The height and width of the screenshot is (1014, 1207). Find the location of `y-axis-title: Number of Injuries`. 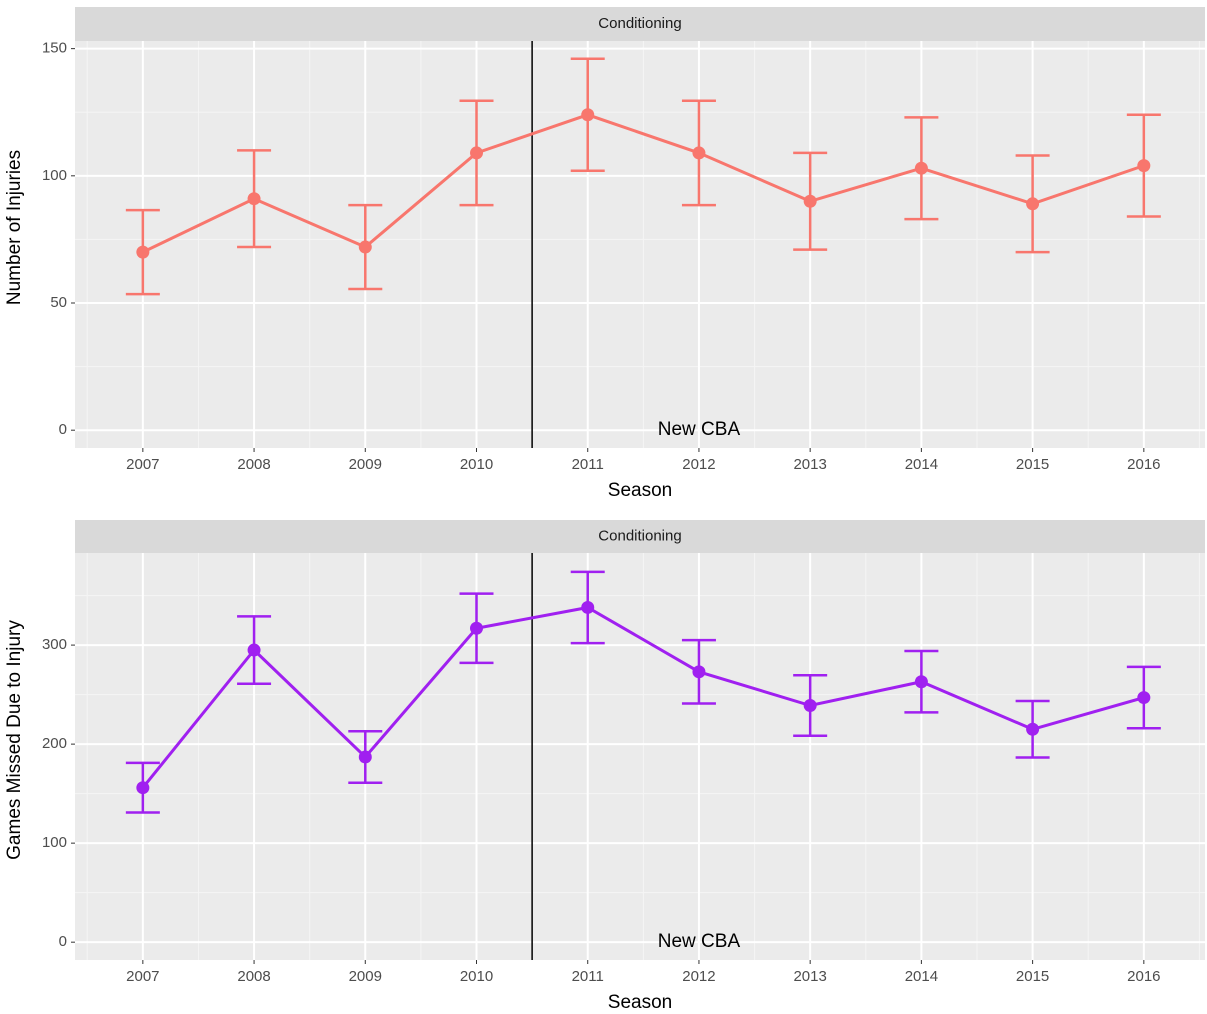

y-axis-title: Number of Injuries is located at coordinates (14, 227).